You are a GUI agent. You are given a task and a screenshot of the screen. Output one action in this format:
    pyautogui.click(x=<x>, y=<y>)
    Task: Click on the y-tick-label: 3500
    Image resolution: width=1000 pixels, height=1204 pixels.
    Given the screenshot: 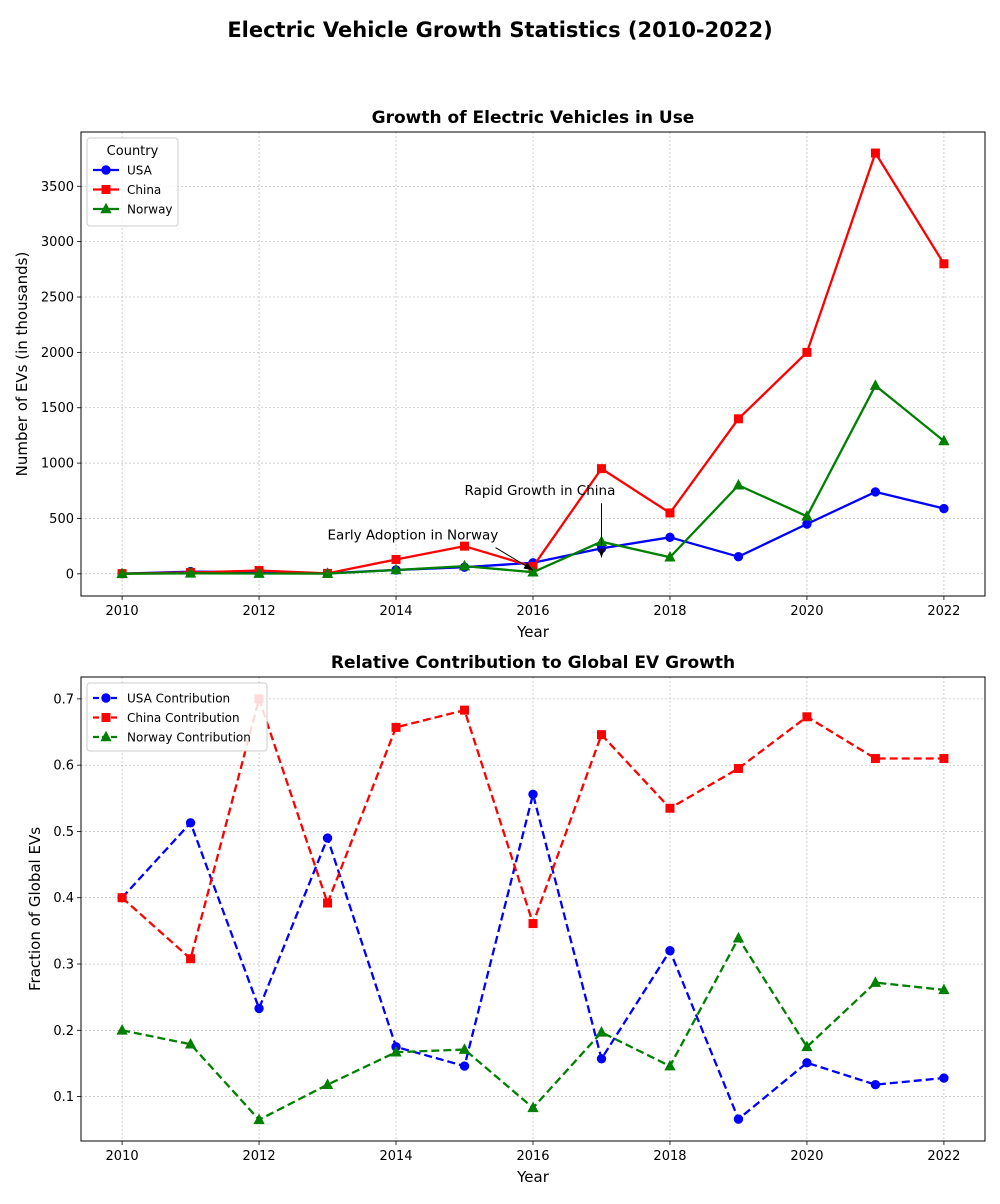 What is the action you would take?
    pyautogui.click(x=57, y=187)
    